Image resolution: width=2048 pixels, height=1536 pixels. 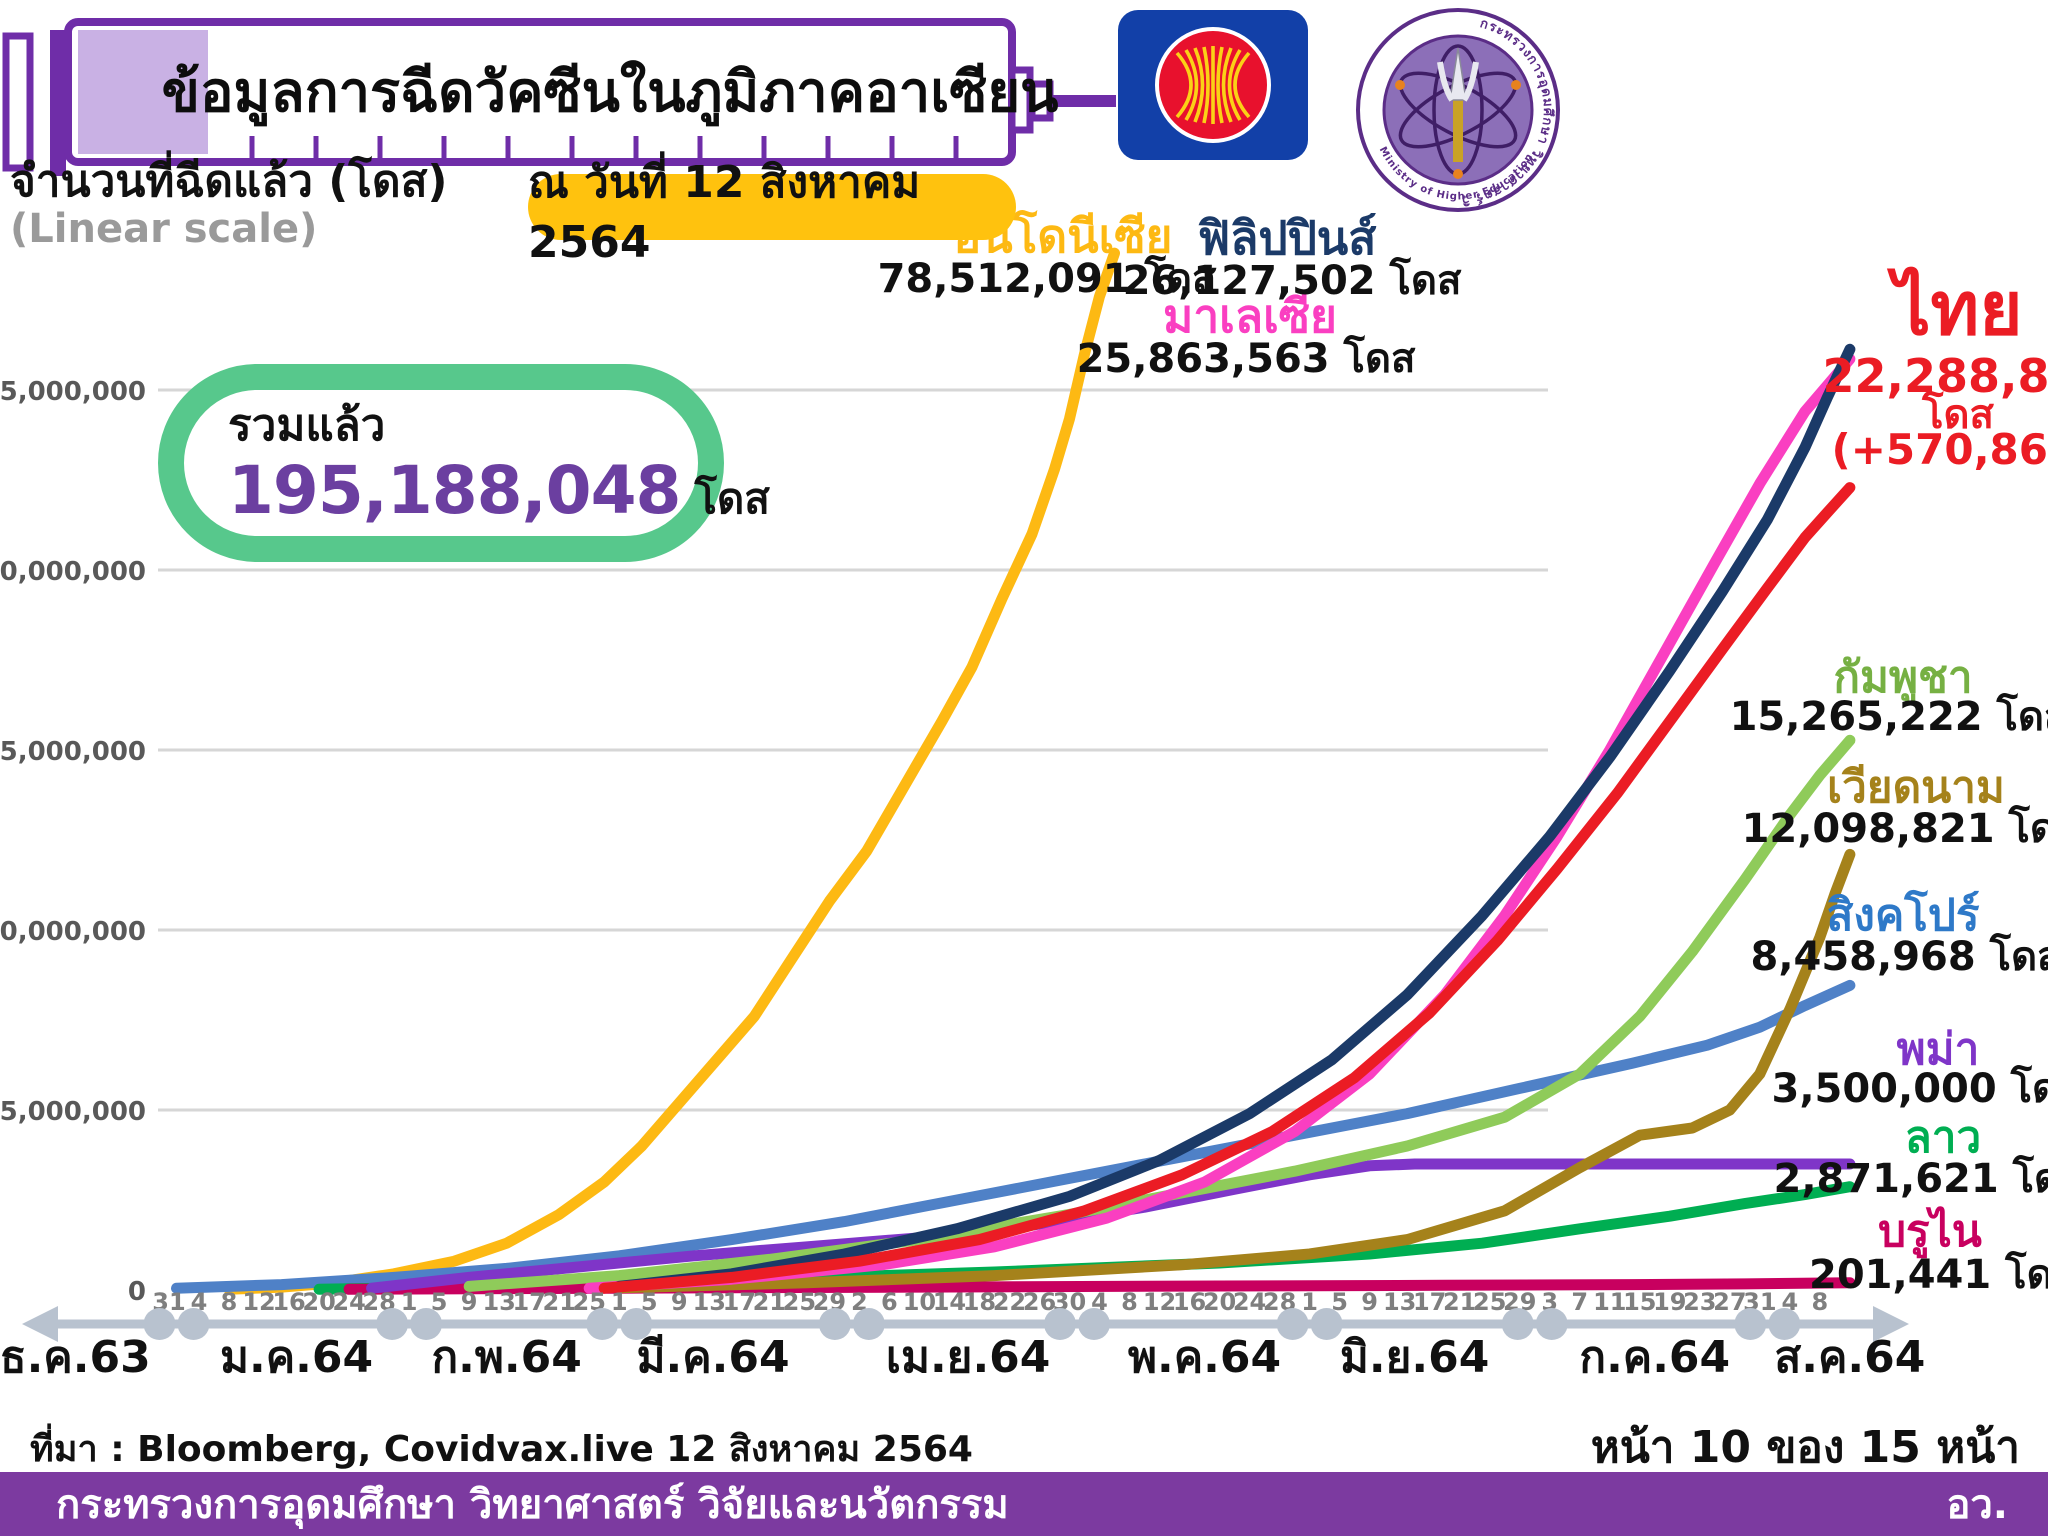 I want to click on syringe-plunger-rod, so click(x=58, y=103).